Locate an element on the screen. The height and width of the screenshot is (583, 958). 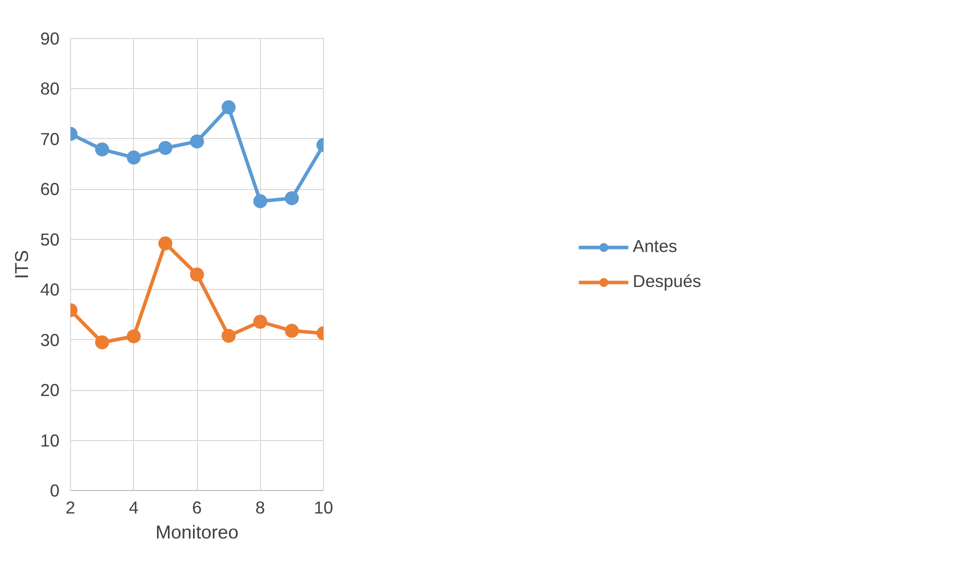
y-tick-label: 20 is located at coordinates (50, 390).